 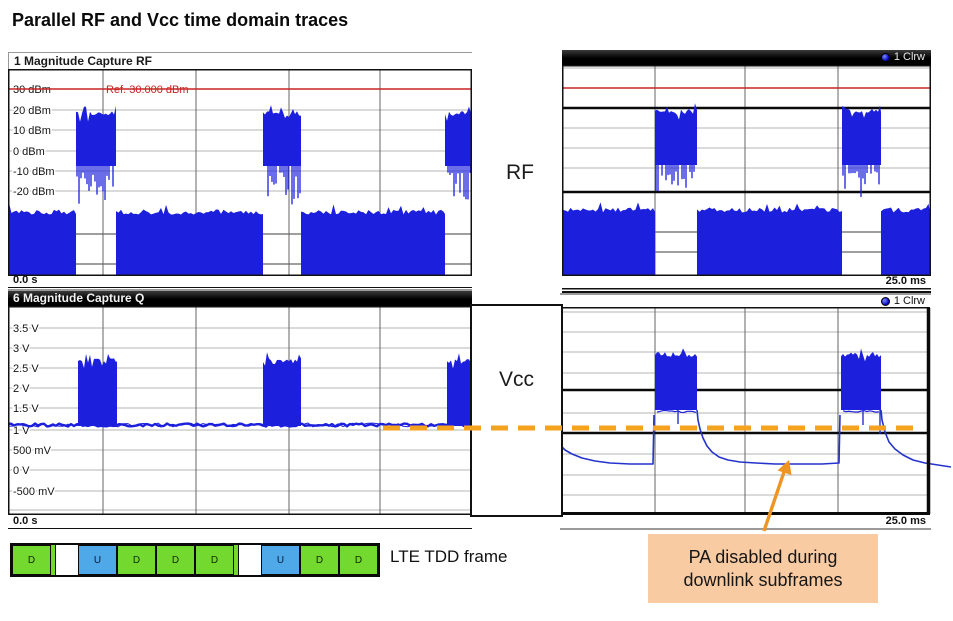 I want to click on vcc-right-plot, so click(x=756, y=411).